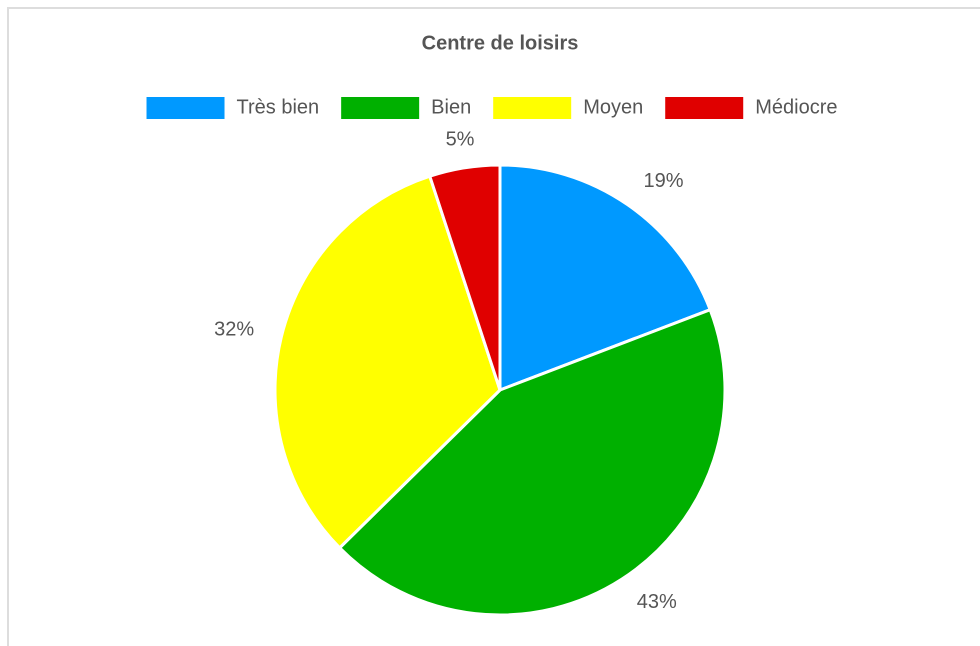 The image size is (980, 646). What do you see at coordinates (278, 107) in the screenshot?
I see `legend-label: Très bien` at bounding box center [278, 107].